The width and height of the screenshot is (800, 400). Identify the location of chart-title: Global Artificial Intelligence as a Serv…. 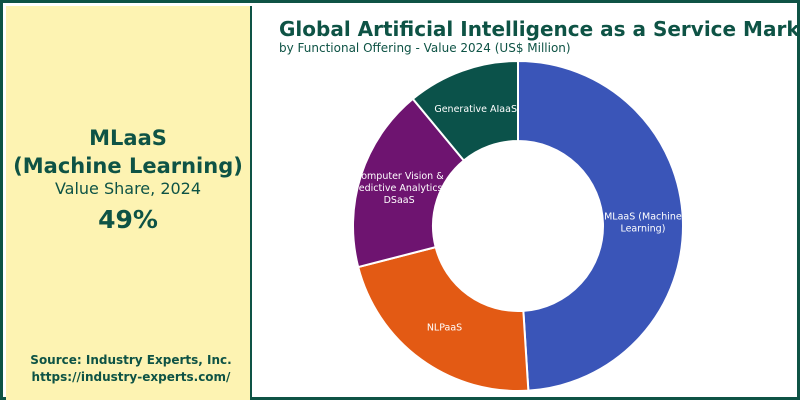
(539, 29).